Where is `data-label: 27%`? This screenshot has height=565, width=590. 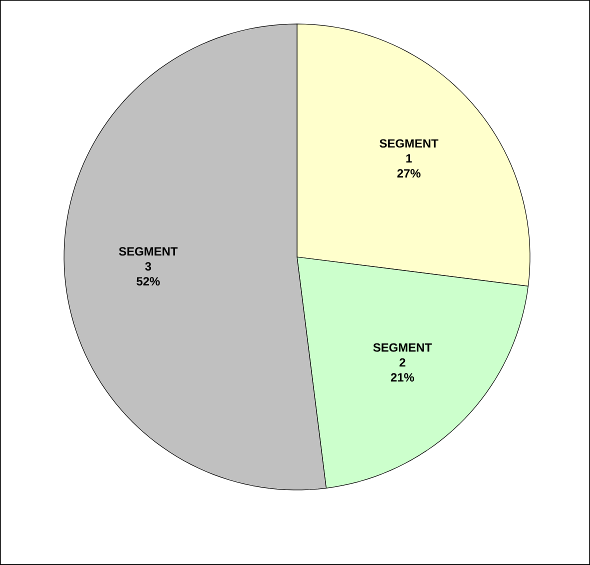
data-label: 27% is located at coordinates (409, 173).